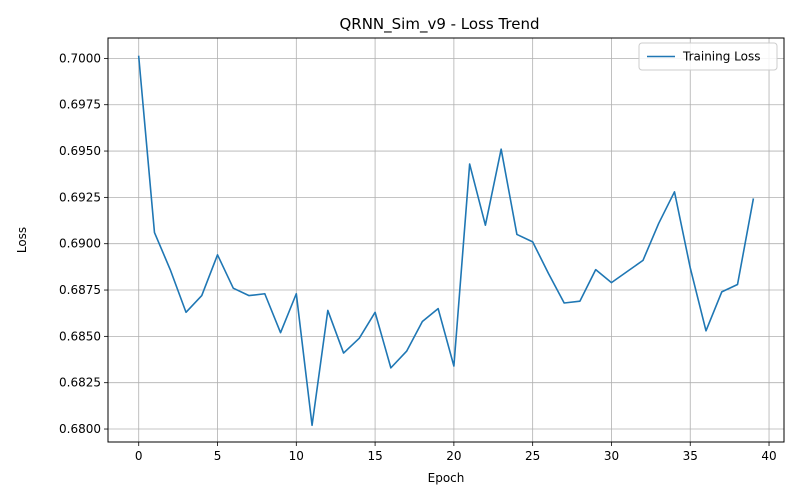 The image size is (800, 500). I want to click on x-tick-label: 10, so click(296, 456).